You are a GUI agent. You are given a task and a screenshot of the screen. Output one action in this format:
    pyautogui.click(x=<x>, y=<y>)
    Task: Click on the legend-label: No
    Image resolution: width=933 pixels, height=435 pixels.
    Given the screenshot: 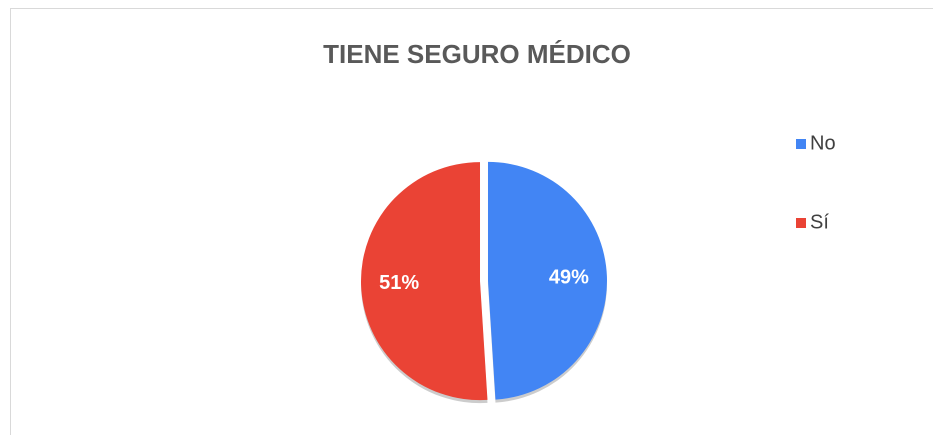 What is the action you would take?
    pyautogui.click(x=823, y=143)
    